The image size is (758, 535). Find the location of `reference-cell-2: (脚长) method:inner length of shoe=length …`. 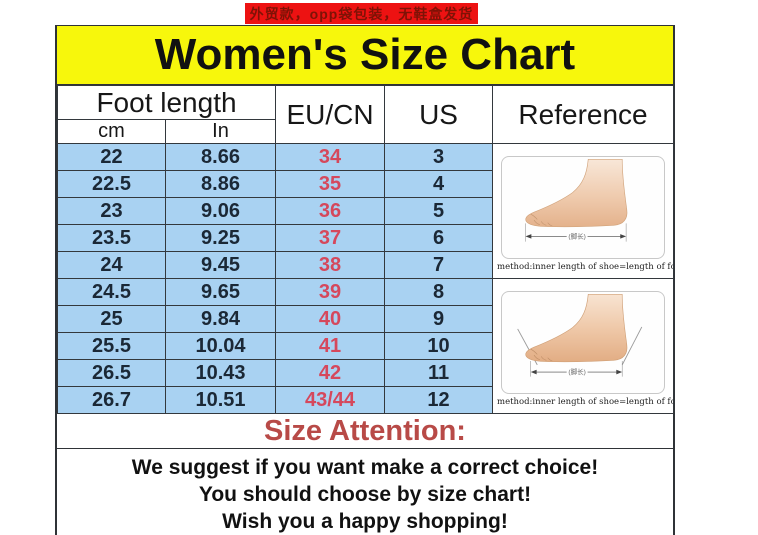

reference-cell-2: (脚长) method:inner length of shoe=length … is located at coordinates (583, 346).